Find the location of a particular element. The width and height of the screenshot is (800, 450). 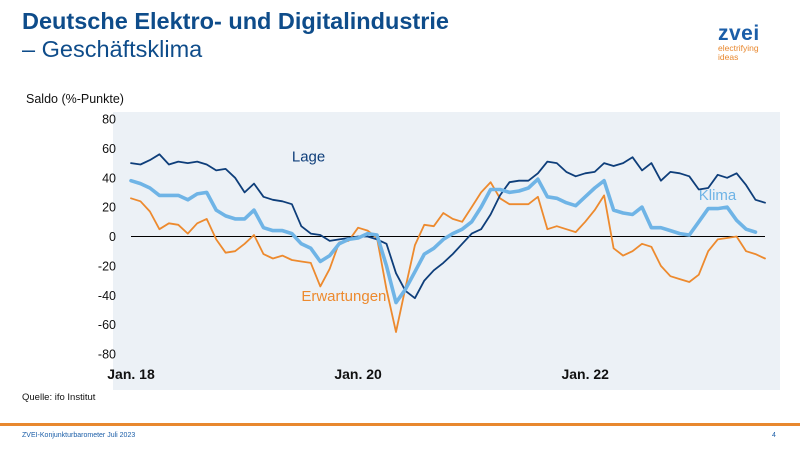

logo-tagline-2: ideas is located at coordinates (728, 57).